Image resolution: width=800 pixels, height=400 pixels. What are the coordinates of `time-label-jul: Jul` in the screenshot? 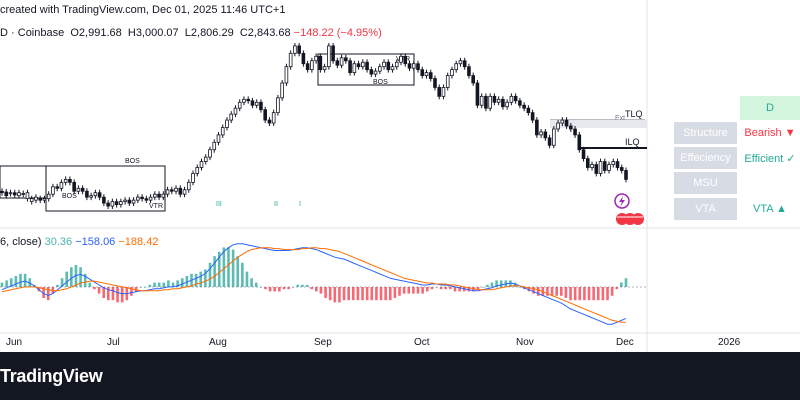 It's located at (113, 342).